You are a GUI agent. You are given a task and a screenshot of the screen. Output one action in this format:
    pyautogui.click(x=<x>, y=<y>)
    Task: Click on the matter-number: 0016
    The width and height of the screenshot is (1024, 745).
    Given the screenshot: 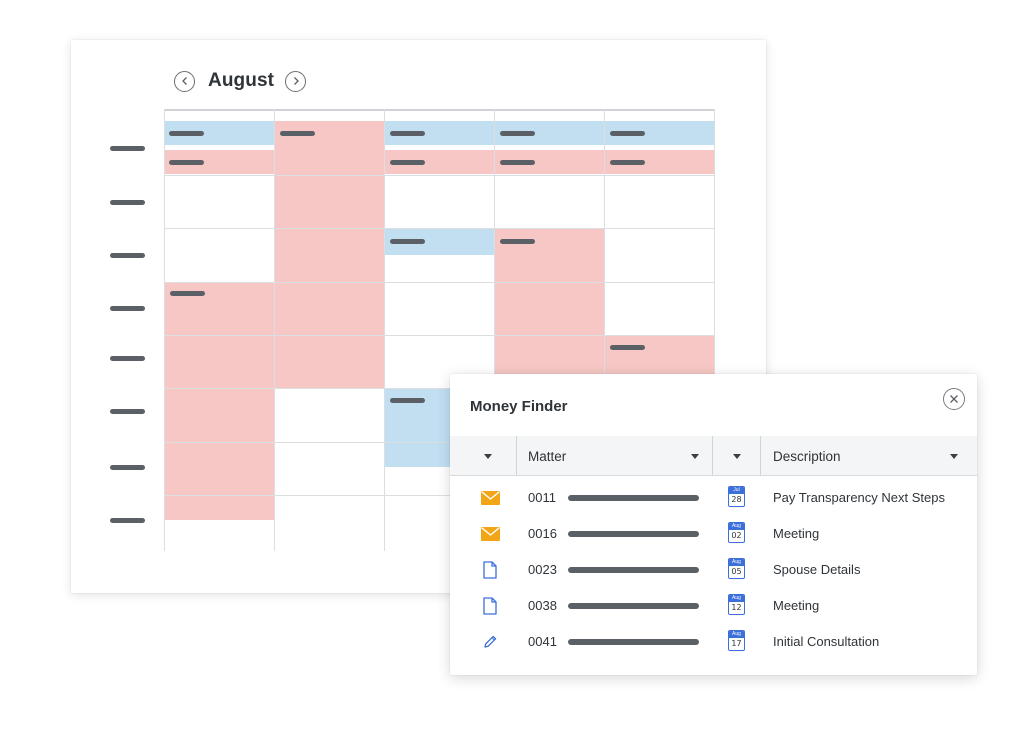 What is the action you would take?
    pyautogui.click(x=542, y=533)
    